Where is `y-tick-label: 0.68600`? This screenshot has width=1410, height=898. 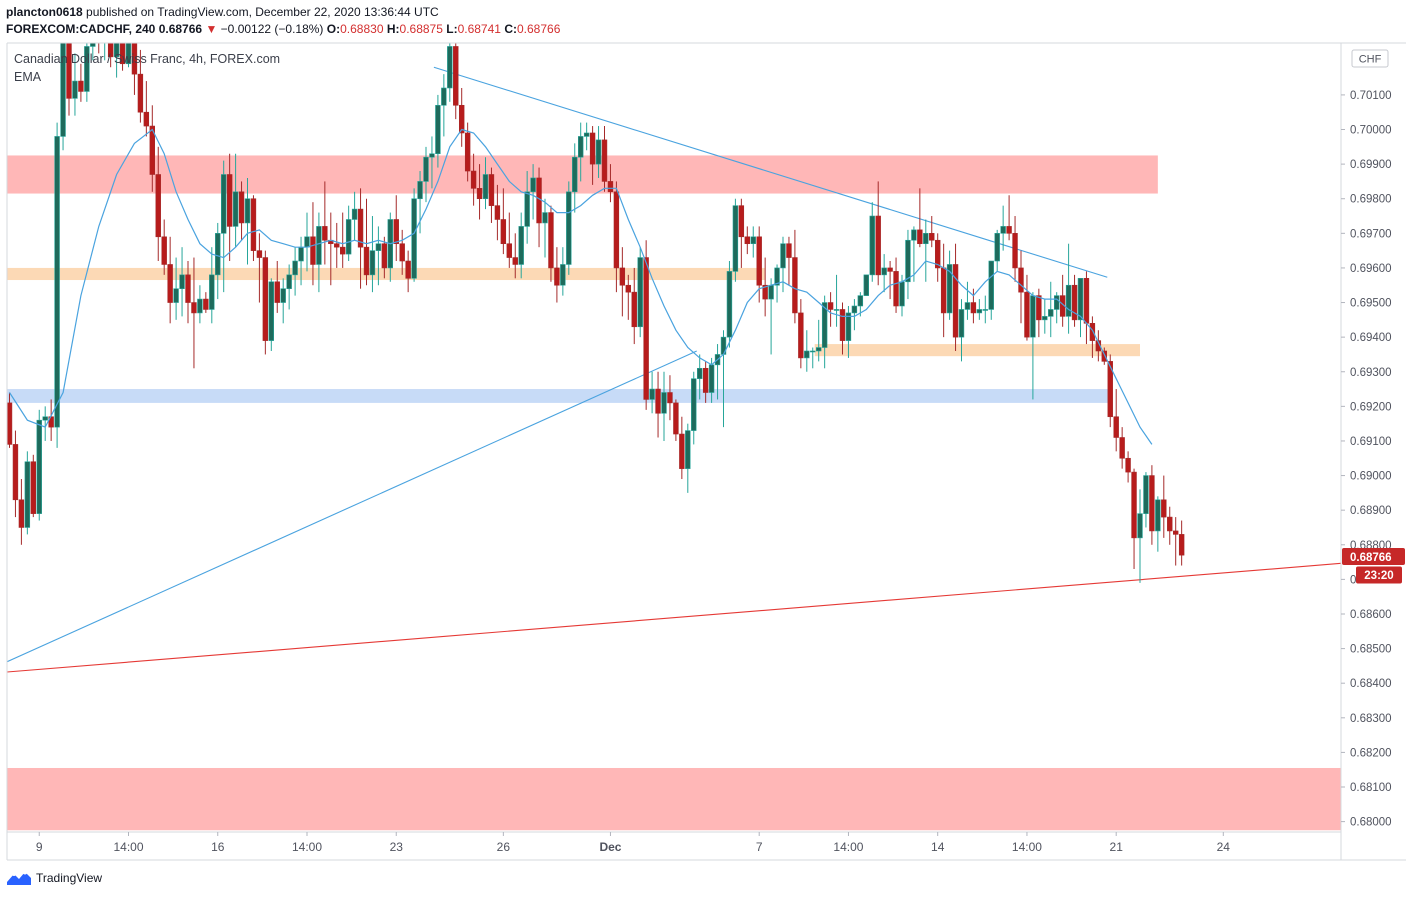
y-tick-label: 0.68600 is located at coordinates (1371, 615).